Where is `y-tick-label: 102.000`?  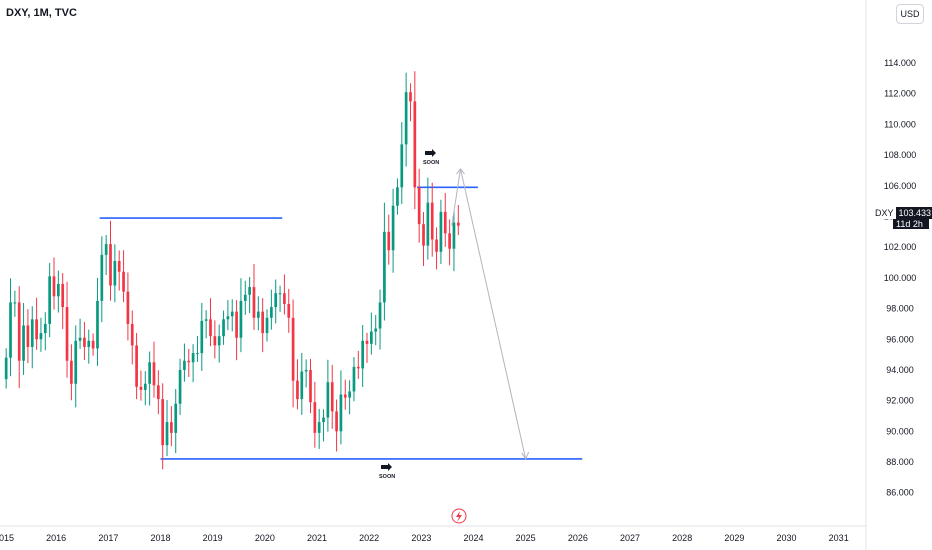
y-tick-label: 102.000 is located at coordinates (900, 247).